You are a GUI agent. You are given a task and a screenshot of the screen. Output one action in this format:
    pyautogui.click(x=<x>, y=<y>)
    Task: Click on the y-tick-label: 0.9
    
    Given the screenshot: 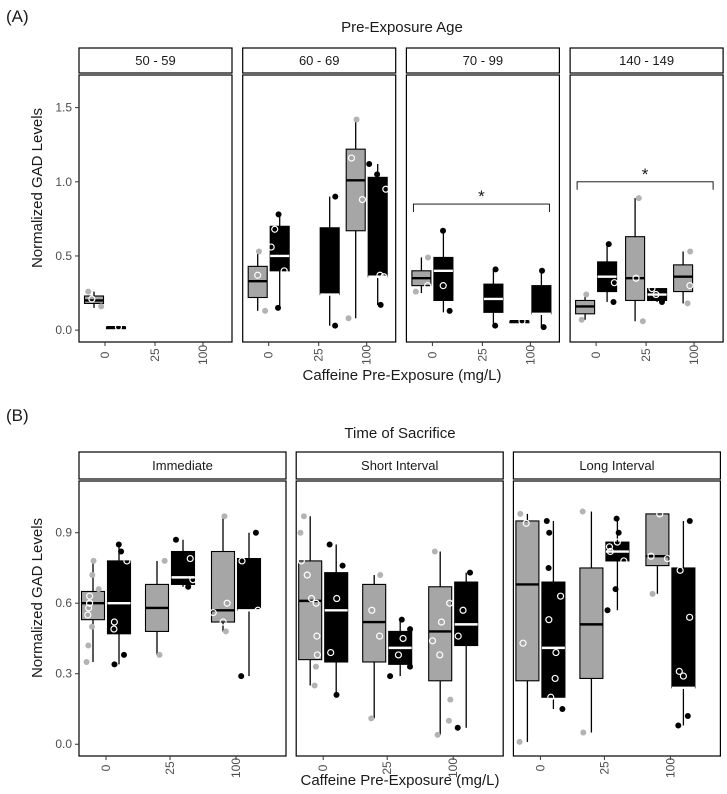 What is the action you would take?
    pyautogui.click(x=63, y=533)
    